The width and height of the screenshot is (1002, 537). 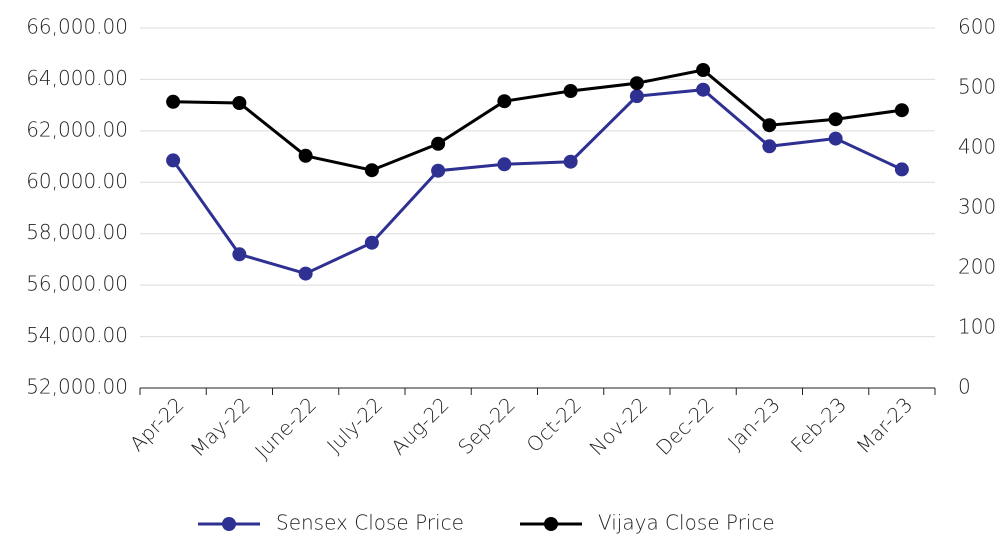 What do you see at coordinates (77, 232) in the screenshot?
I see `y-tick-label: 58,000.00` at bounding box center [77, 232].